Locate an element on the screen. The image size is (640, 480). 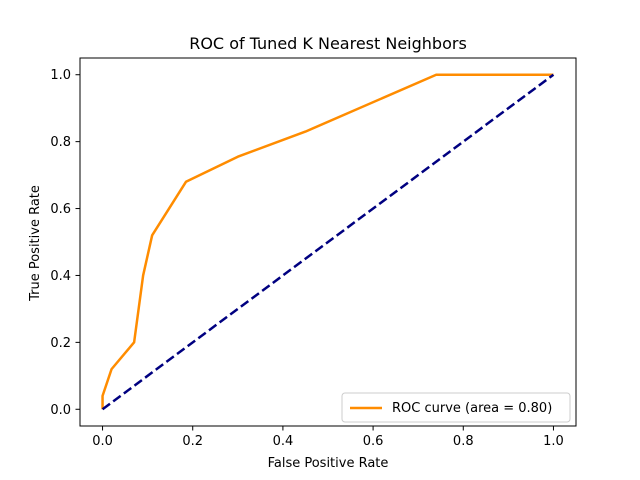
legend-box is located at coordinates (456, 407).